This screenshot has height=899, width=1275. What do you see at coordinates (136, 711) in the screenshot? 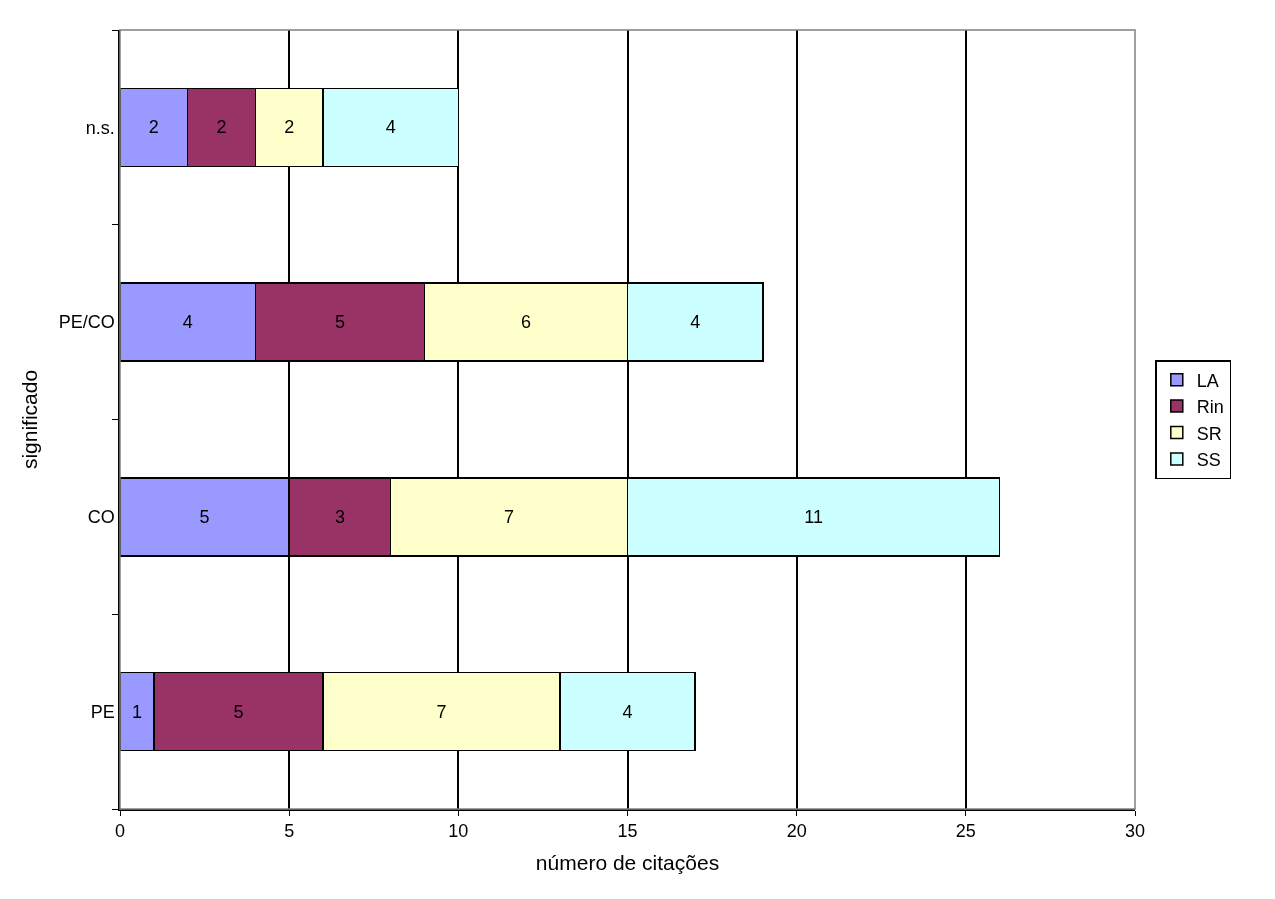
I see `data-label: 1` at bounding box center [136, 711].